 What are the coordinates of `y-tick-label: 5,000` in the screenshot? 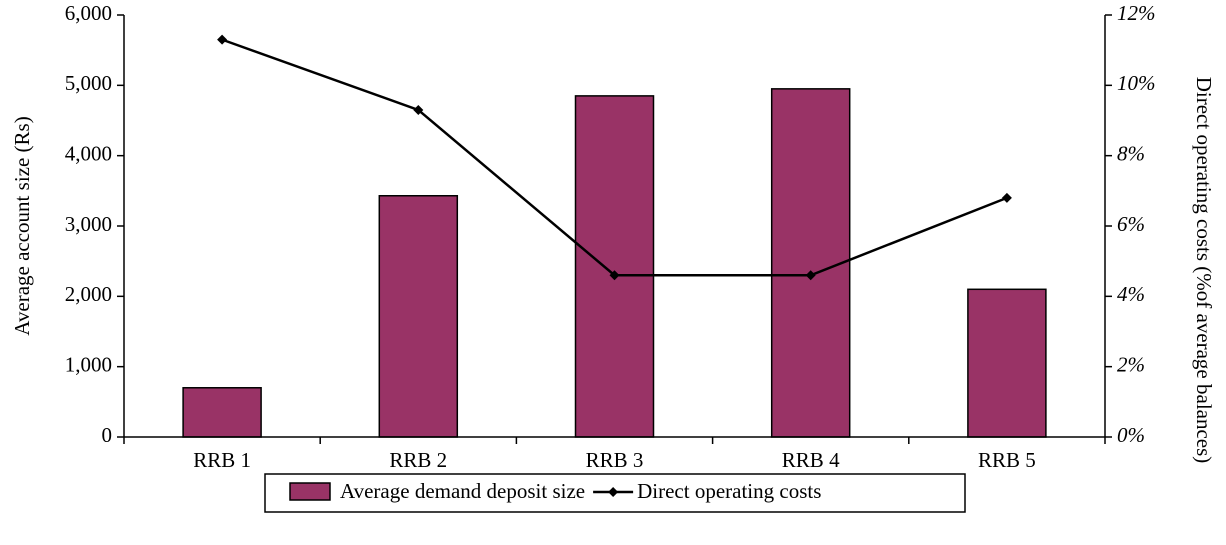 It's located at (88, 83).